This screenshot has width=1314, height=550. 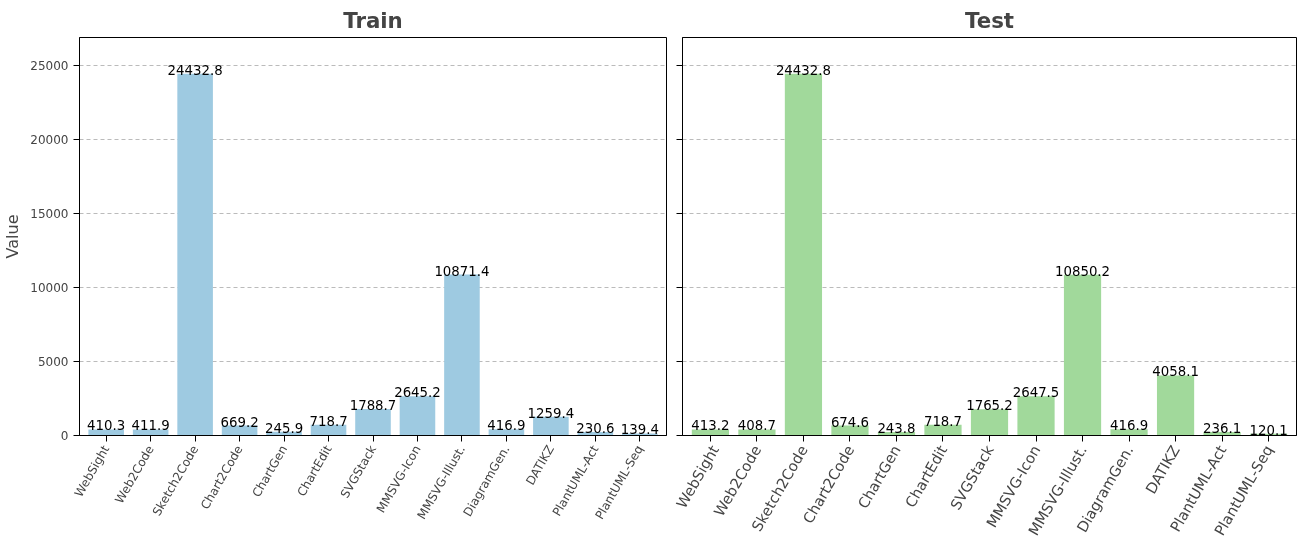 What do you see at coordinates (373, 20) in the screenshot?
I see `chart-title: Train` at bounding box center [373, 20].